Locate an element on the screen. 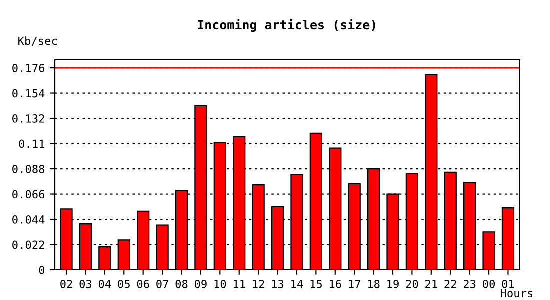  x-tick-label: 18 is located at coordinates (374, 284).